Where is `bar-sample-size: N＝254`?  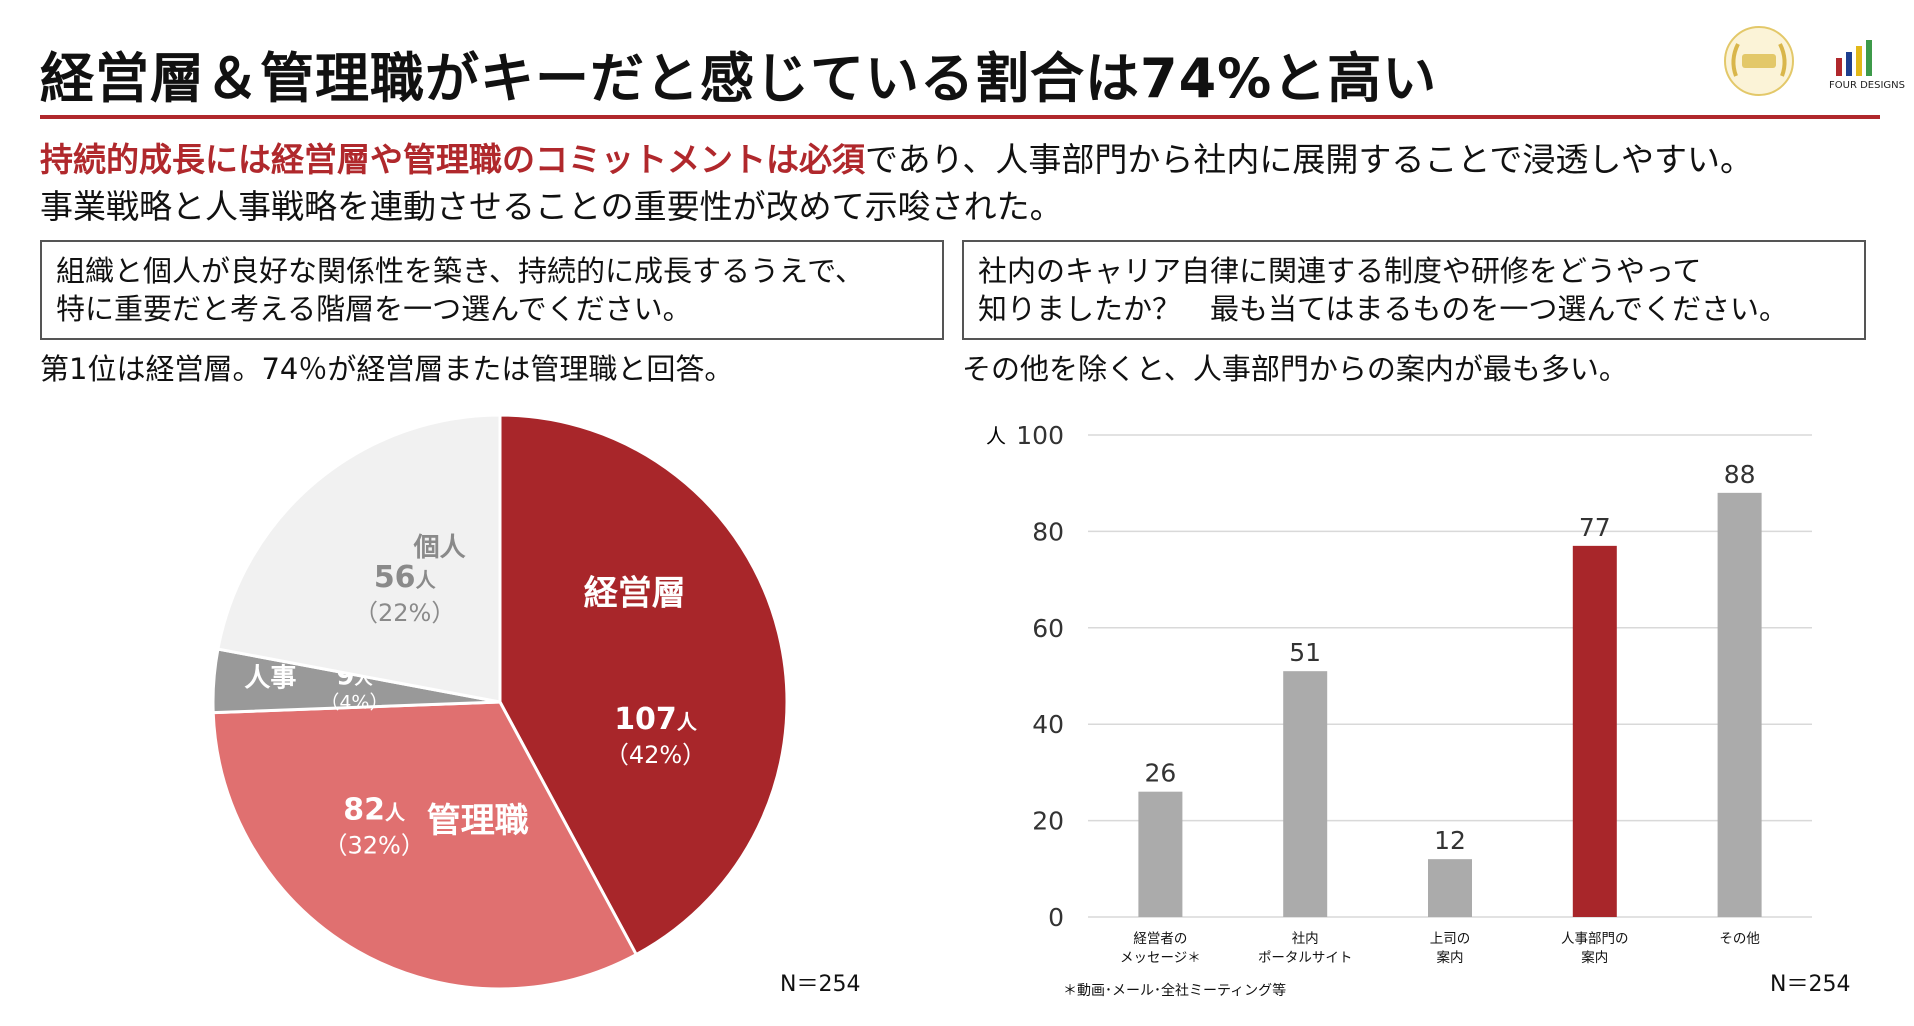 bar-sample-size: N＝254 is located at coordinates (1810, 984).